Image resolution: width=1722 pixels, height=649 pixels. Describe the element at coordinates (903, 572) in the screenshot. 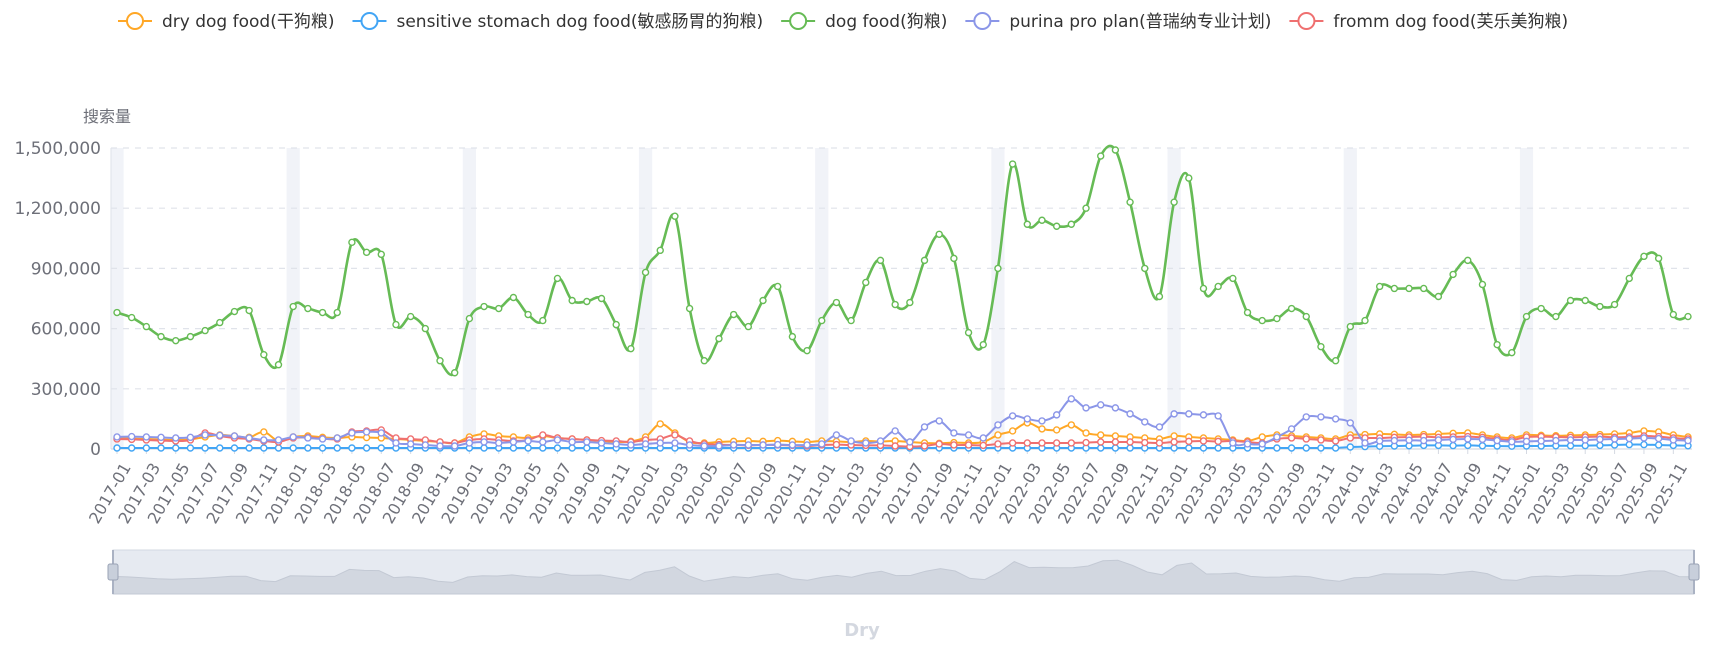

I see `data-zoom-slider` at that location.